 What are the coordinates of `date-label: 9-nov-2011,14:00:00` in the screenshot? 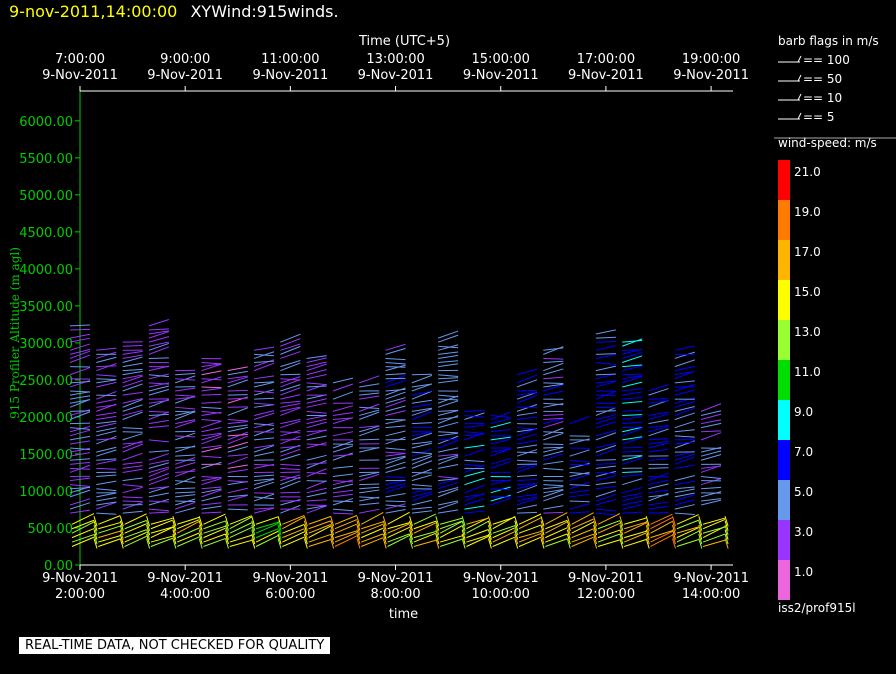 It's located at (93, 11).